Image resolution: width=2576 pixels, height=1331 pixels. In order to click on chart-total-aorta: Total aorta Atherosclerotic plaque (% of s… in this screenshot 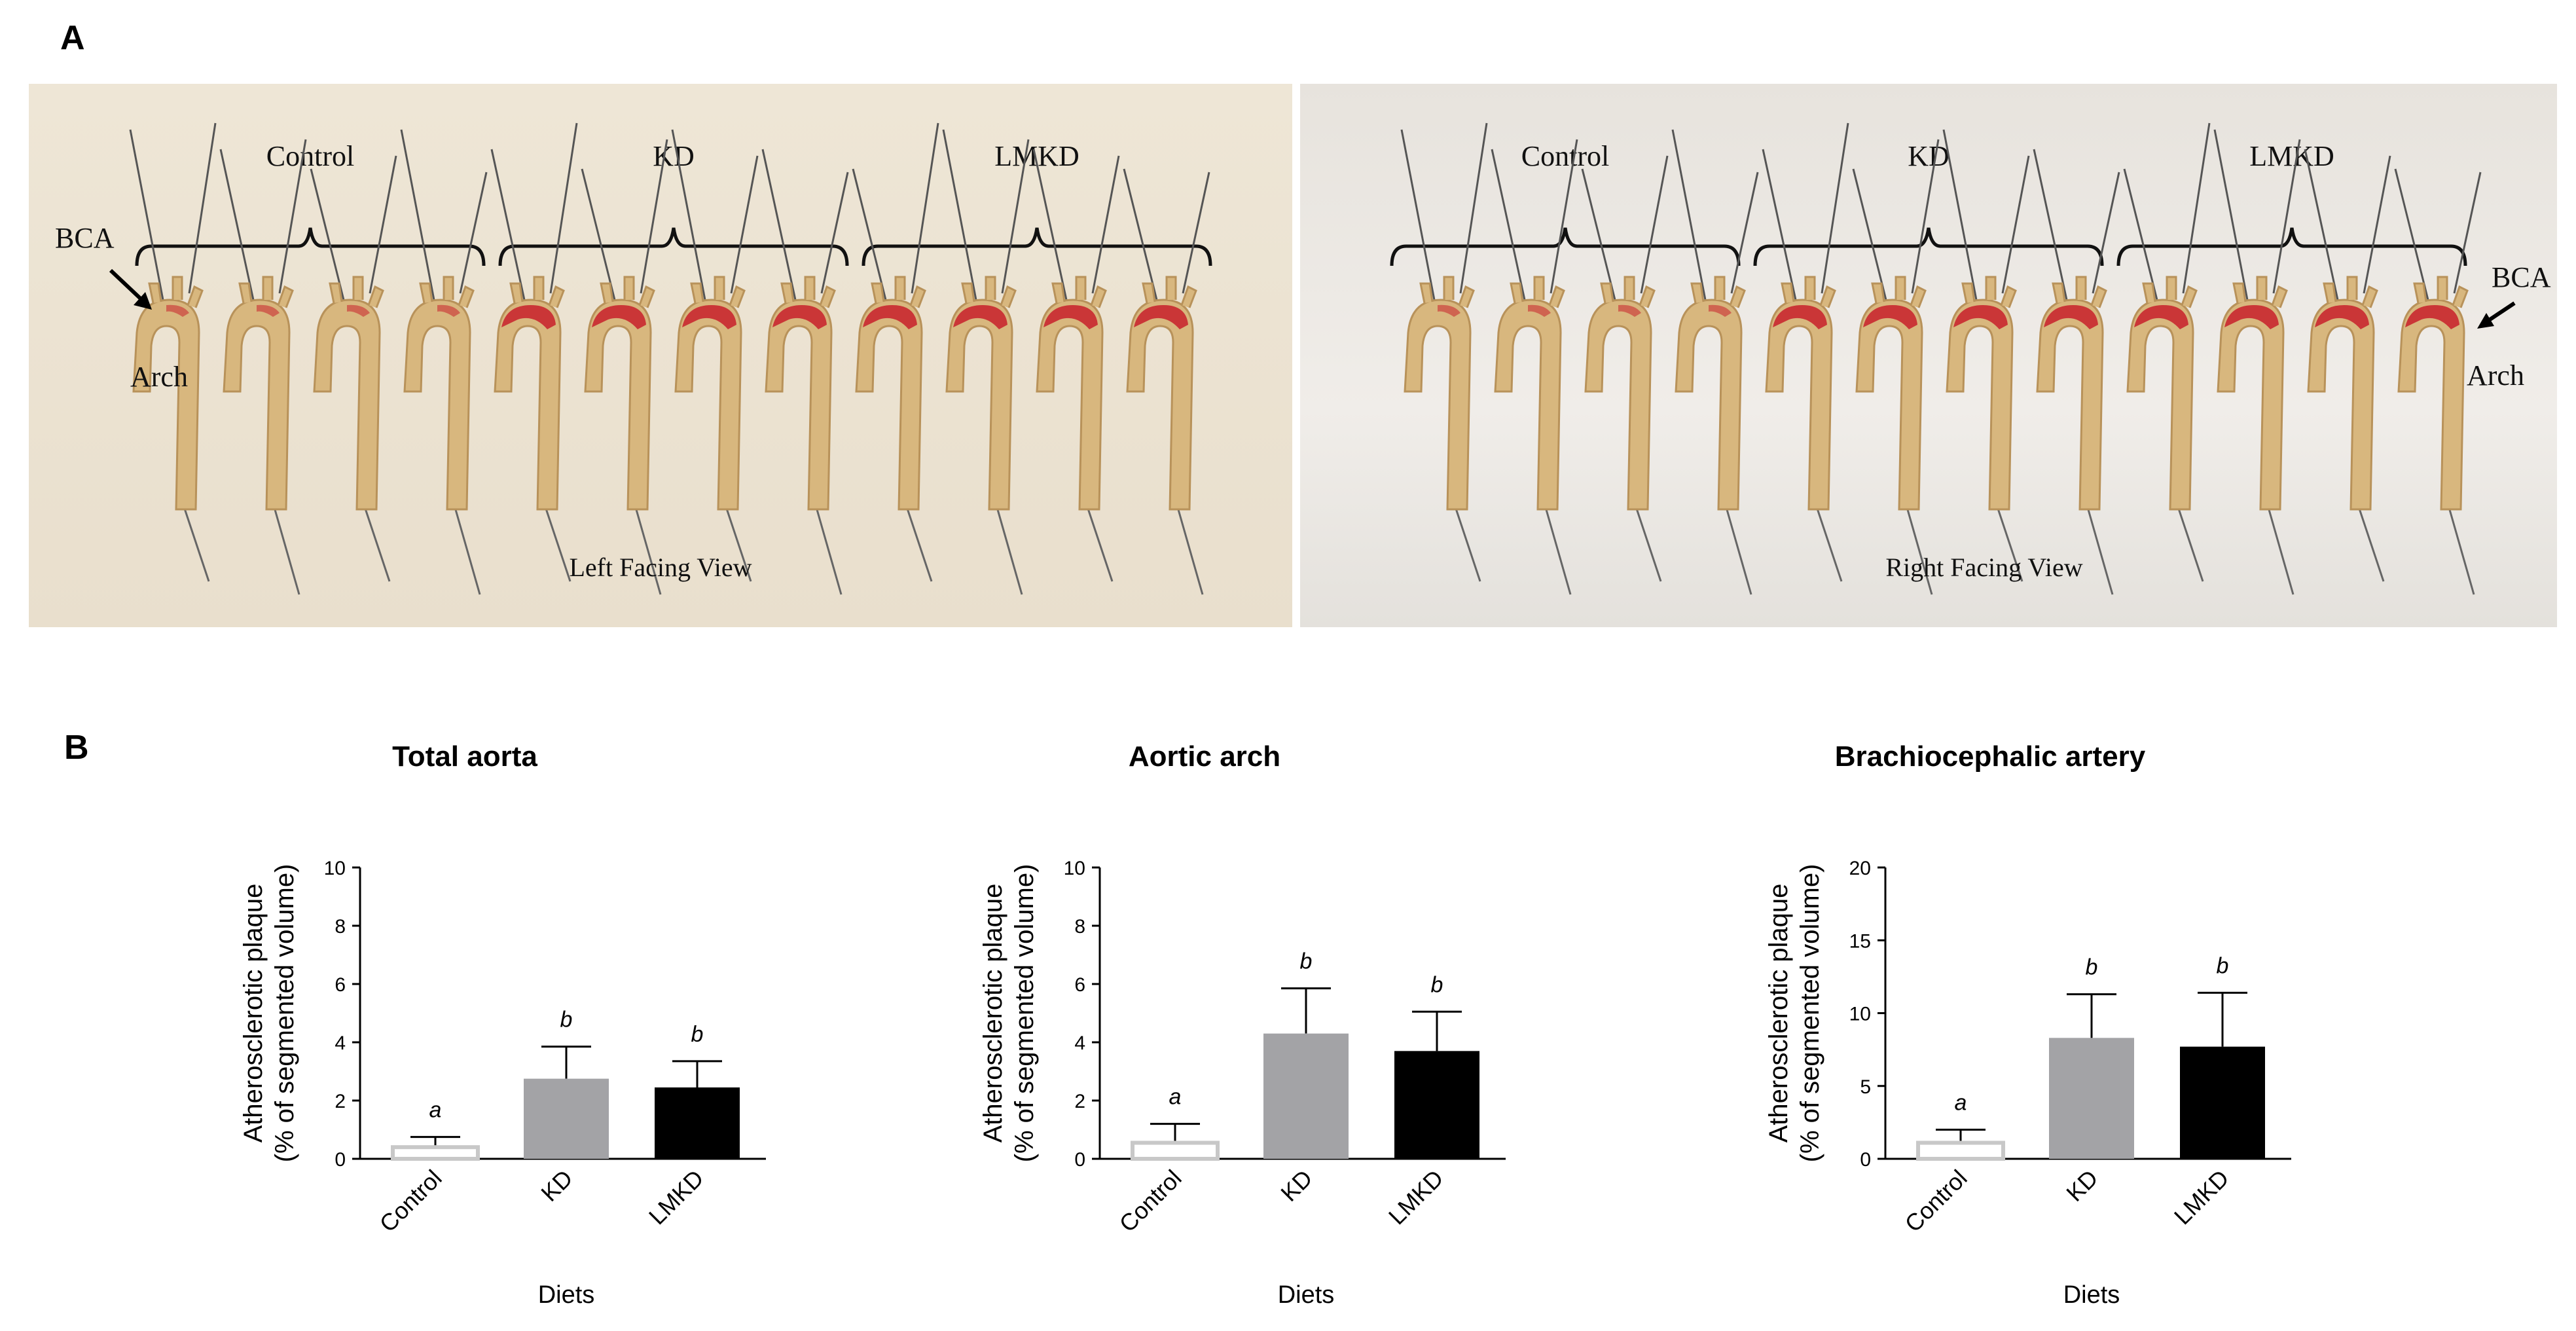, I will do `click(510, 1029)`.